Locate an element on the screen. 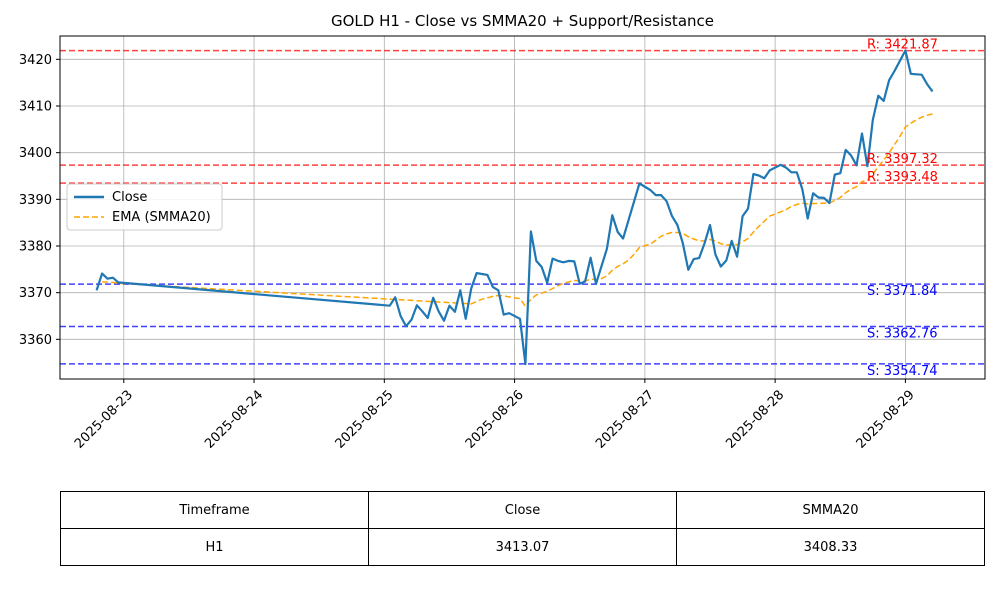 The image size is (1000, 600). y-tick-label: 3420 is located at coordinates (35, 60).